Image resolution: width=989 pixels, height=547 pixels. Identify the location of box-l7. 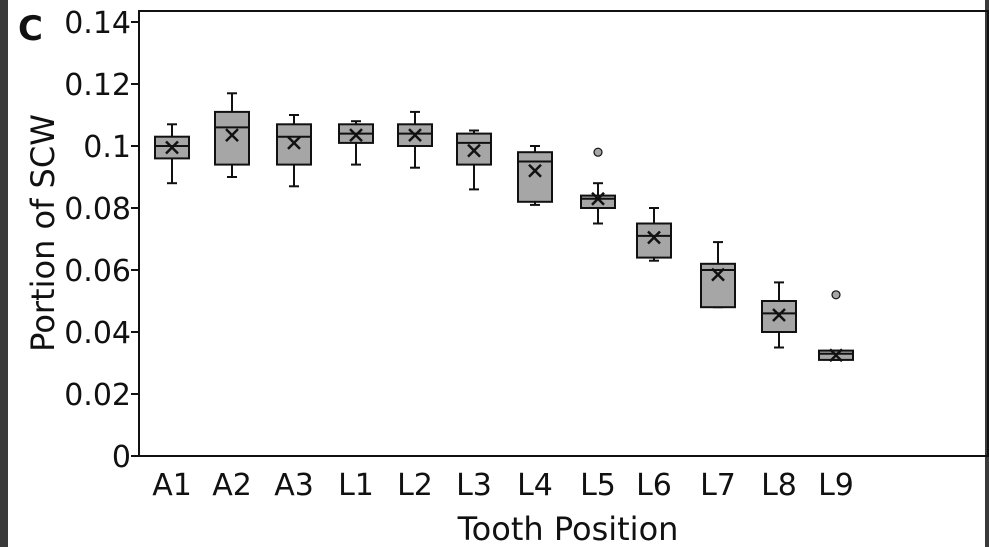
(718, 275).